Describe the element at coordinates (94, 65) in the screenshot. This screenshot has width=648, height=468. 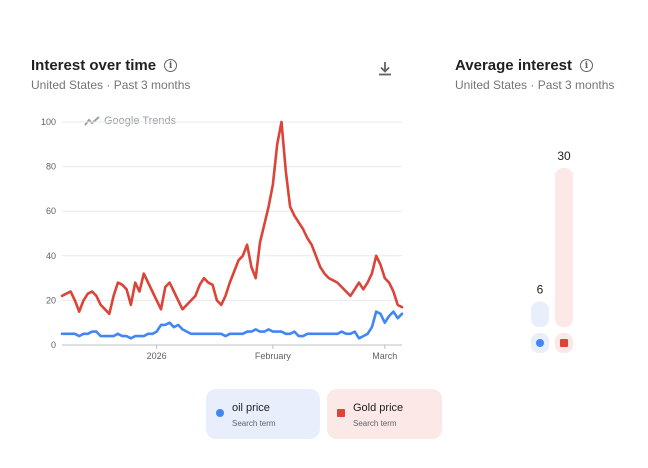
I see `interest-title-text: Interest over time` at that location.